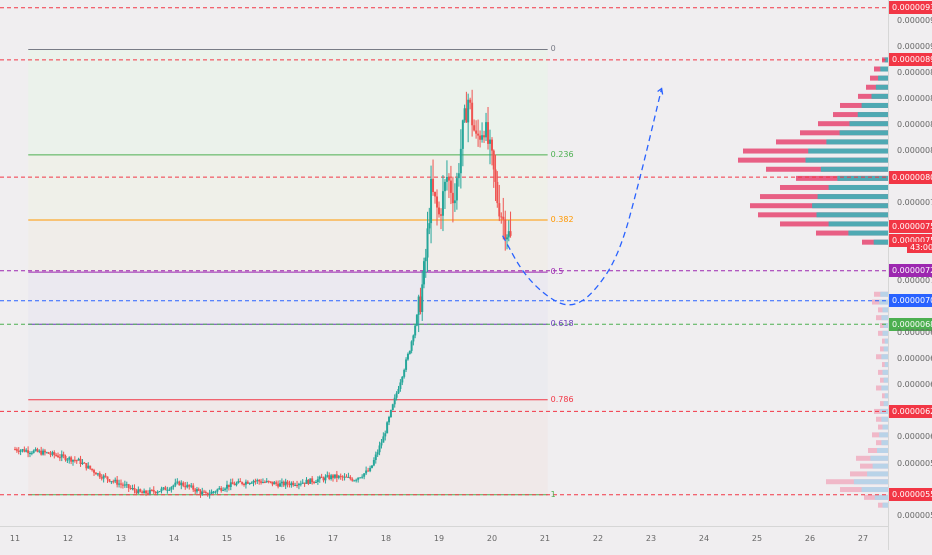 The width and height of the screenshot is (932, 555). Describe the element at coordinates (598, 538) in the screenshot. I see `time-axis-tick: 22` at that location.